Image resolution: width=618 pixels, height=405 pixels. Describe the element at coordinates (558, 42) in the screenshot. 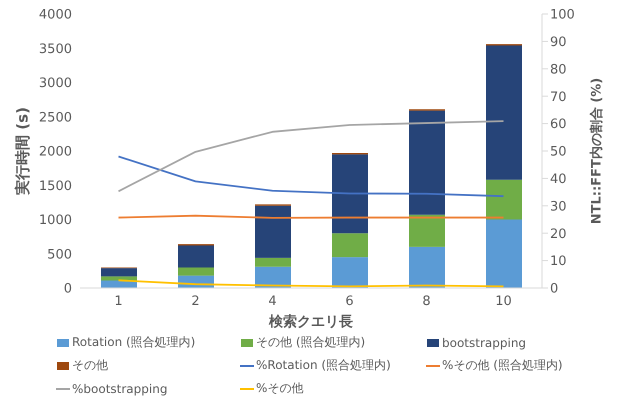

I see `y2-tick-label: 90` at that location.